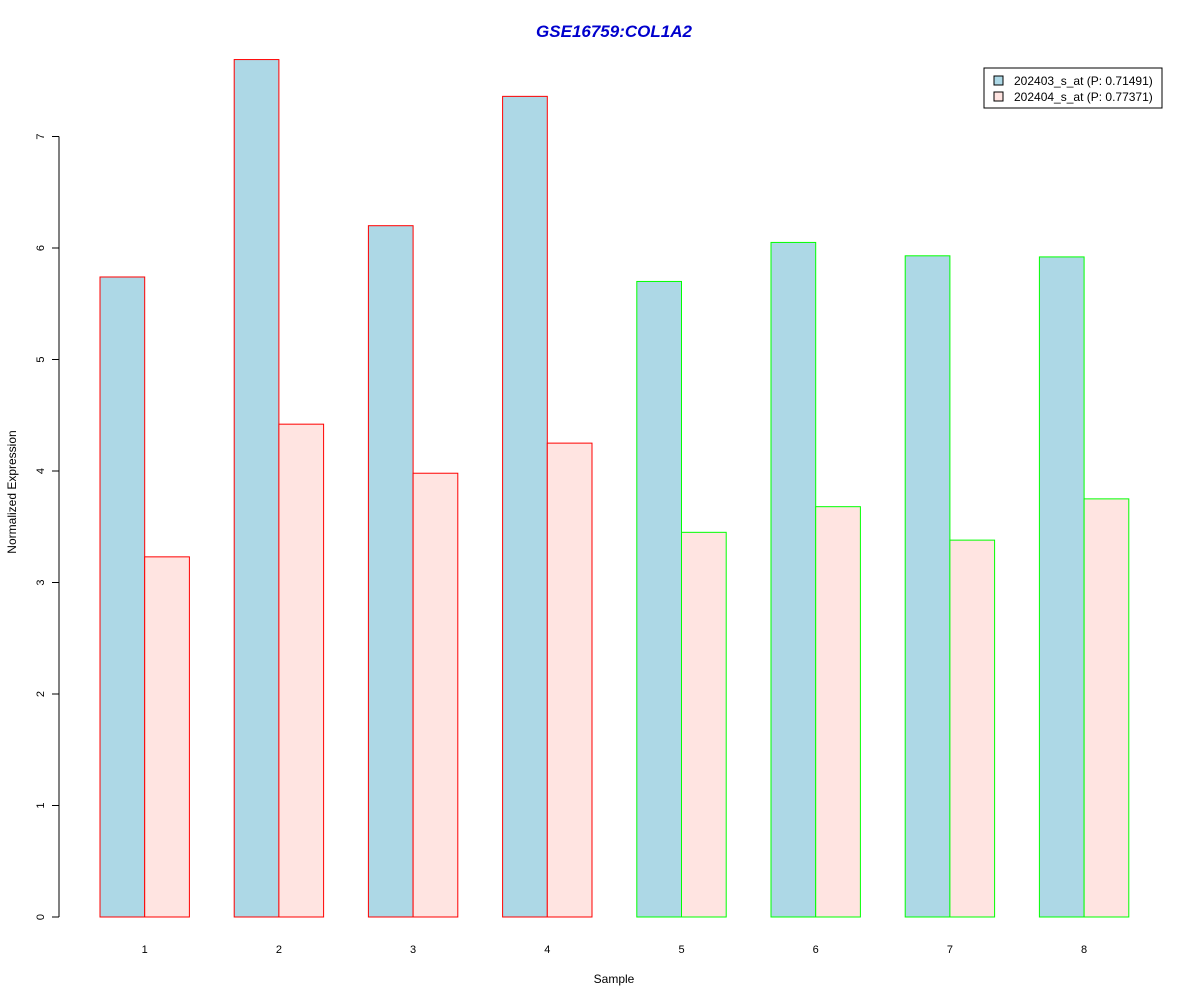 This screenshot has width=1200, height=1000. Describe the element at coordinates (47, 526) in the screenshot. I see `y-axis: 0 1 2 3 4 5 6 7` at that location.